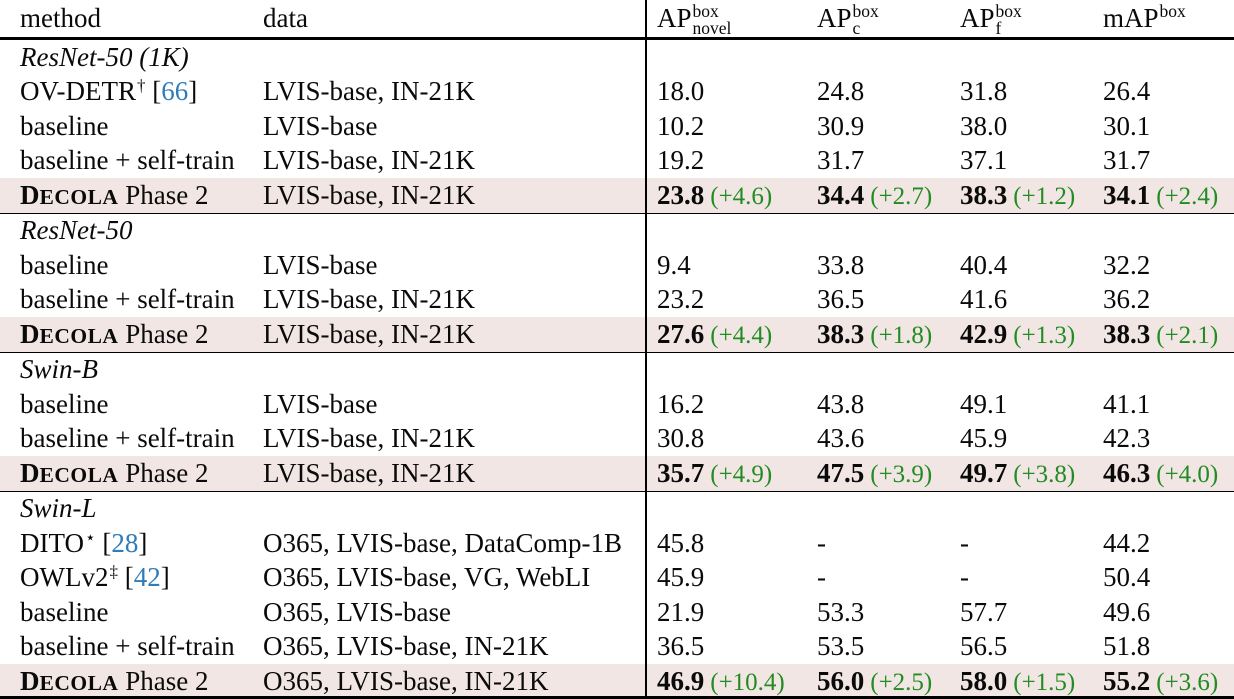  I want to click on method-footnote-mark: ⋆, so click(90, 537).